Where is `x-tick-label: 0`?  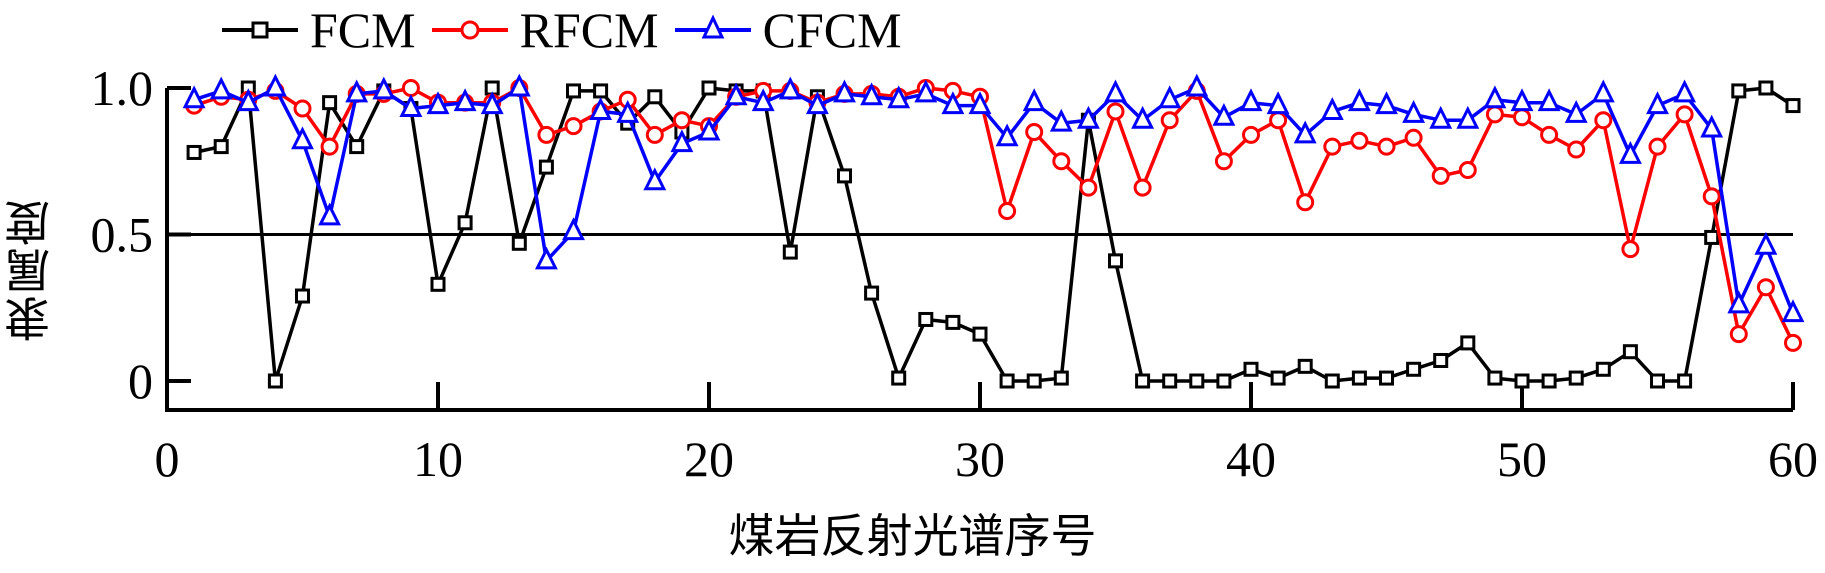
x-tick-label: 0 is located at coordinates (167, 459).